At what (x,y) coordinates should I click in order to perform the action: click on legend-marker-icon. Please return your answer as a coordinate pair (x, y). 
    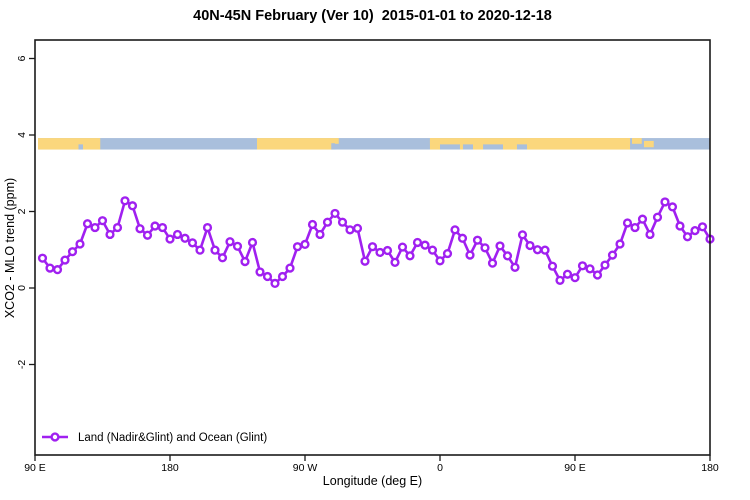
    Looking at the image, I should click on (55, 437).